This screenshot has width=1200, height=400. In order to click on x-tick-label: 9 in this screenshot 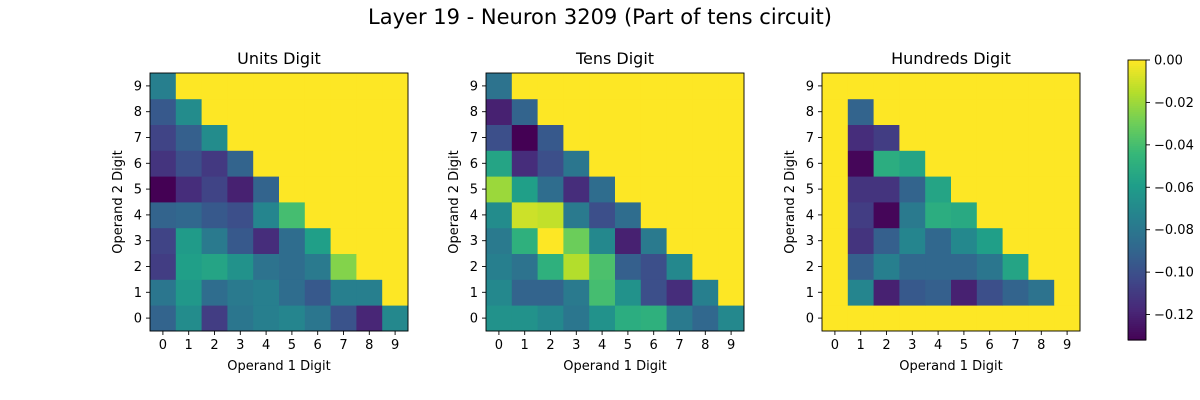, I will do `click(1067, 345)`.